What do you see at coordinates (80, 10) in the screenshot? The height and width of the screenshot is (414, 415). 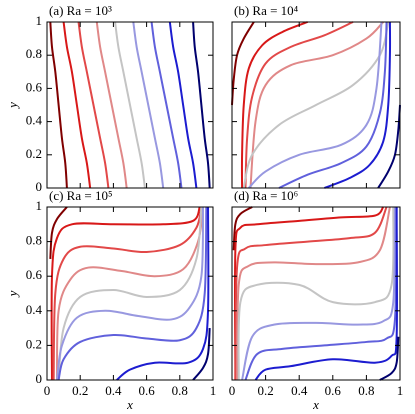 I see `panel-title: (a) Ra = 10³` at bounding box center [80, 10].